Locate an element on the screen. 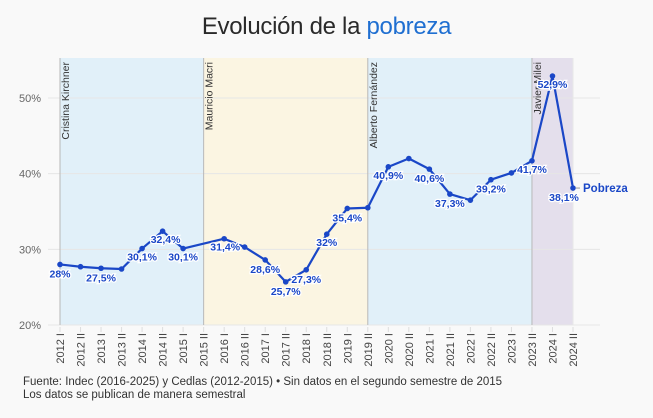 The width and height of the screenshot is (653, 418). series-name-label: Pobreza is located at coordinates (605, 189).